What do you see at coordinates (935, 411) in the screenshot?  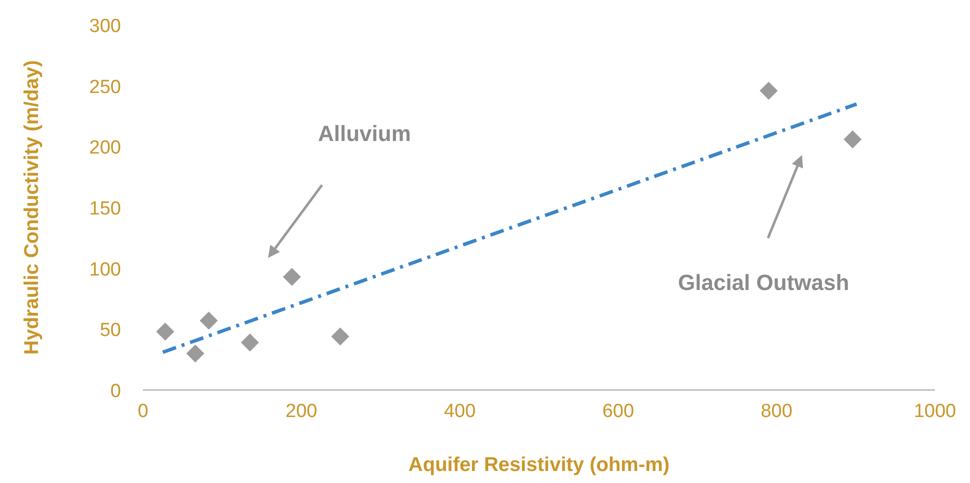 I see `x-tick-label: 1000` at bounding box center [935, 411].